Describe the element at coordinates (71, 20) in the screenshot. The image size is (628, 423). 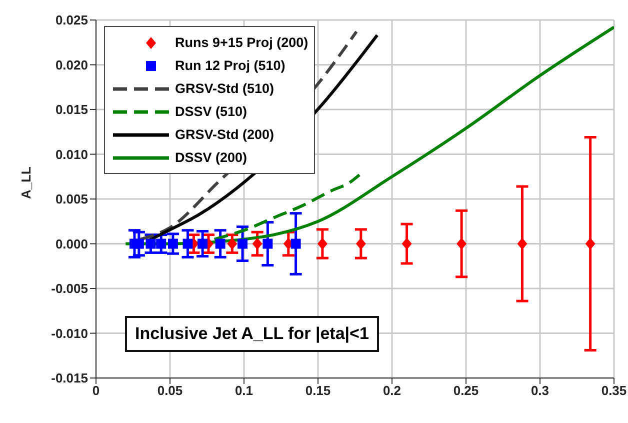
I see `y-tick-label: 0.025` at that location.